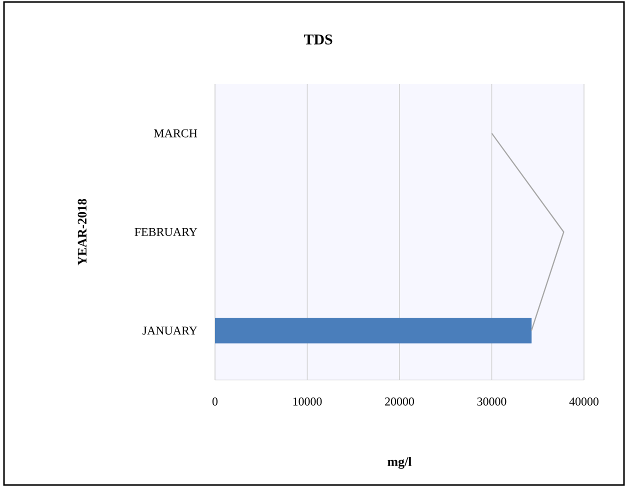 This screenshot has width=627, height=487. I want to click on y-axis-title: YEAR-2018, so click(82, 232).